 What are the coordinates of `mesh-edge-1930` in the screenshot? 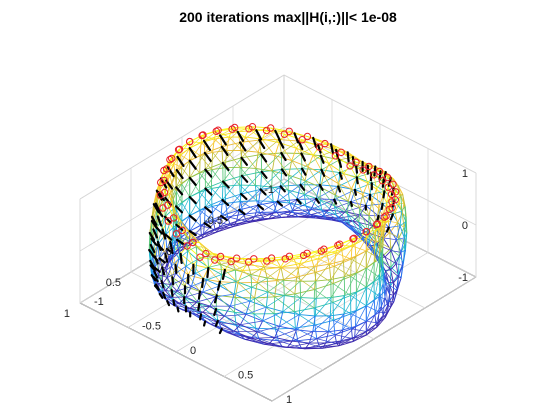 It's located at (264, 135).